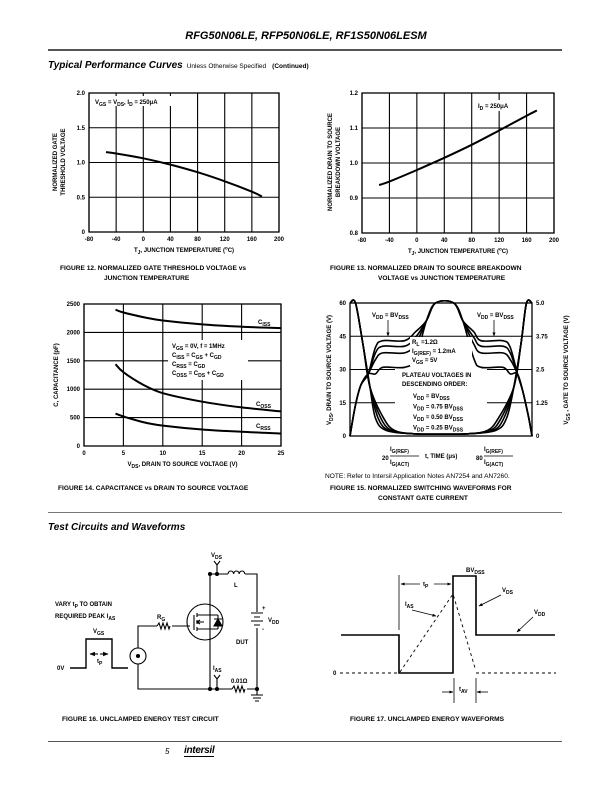  Describe the element at coordinates (161, 619) in the screenshot. I see `rg-label: RG` at that location.